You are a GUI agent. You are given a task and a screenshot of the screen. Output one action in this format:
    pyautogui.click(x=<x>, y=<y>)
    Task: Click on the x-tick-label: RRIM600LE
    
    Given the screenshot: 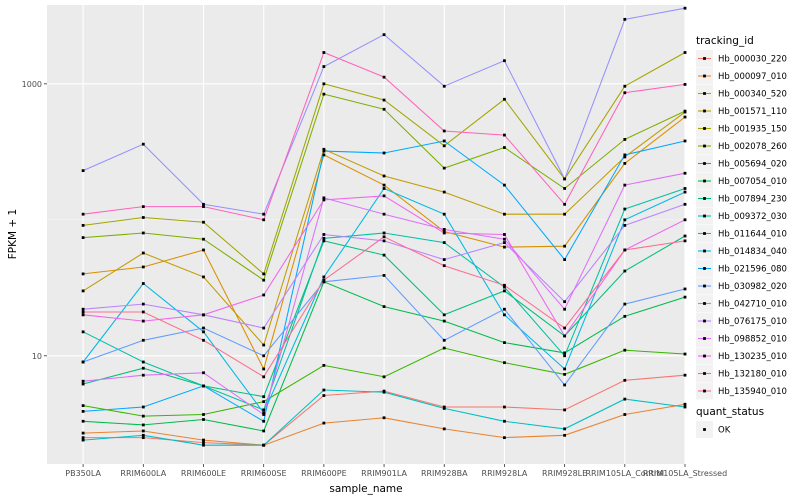 What is the action you would take?
    pyautogui.click(x=203, y=473)
    